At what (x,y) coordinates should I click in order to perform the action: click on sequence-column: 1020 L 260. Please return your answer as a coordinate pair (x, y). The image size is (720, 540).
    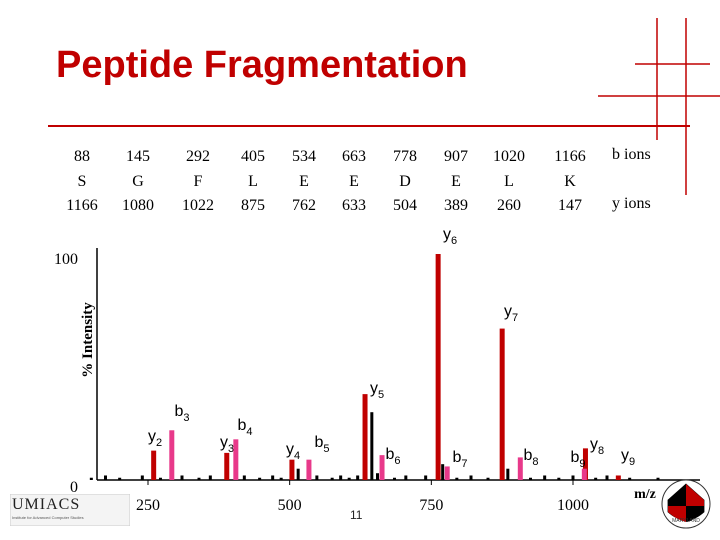
    Looking at the image, I should click on (509, 182).